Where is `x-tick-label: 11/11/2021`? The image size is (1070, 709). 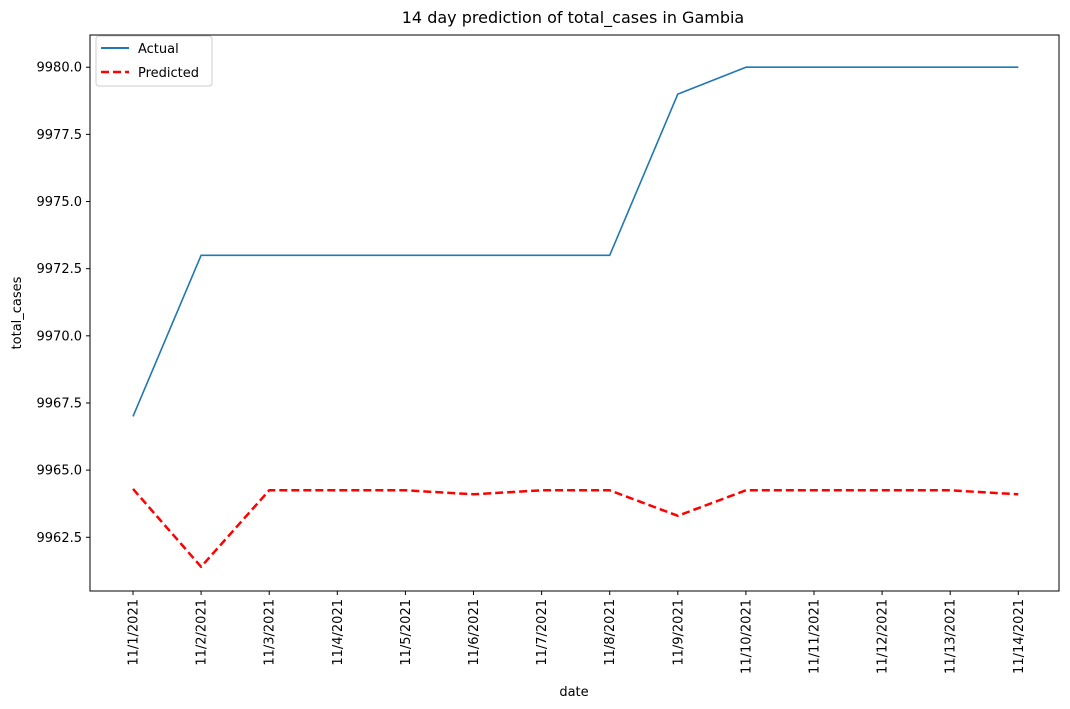
x-tick-label: 11/11/2021 is located at coordinates (815, 636).